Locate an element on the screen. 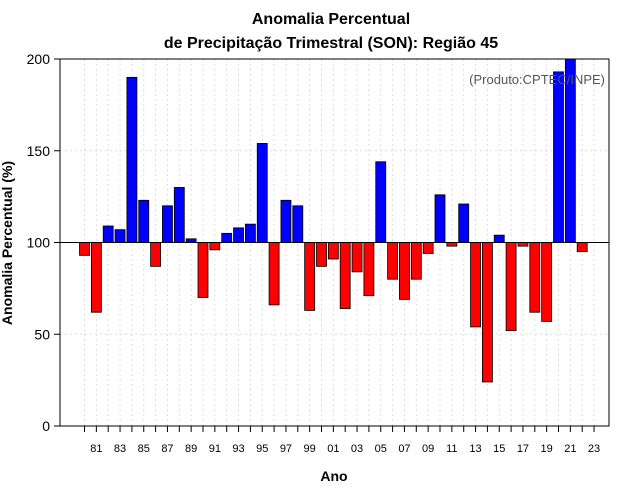 This screenshot has width=640, height=500. bar-2013 is located at coordinates (475, 285).